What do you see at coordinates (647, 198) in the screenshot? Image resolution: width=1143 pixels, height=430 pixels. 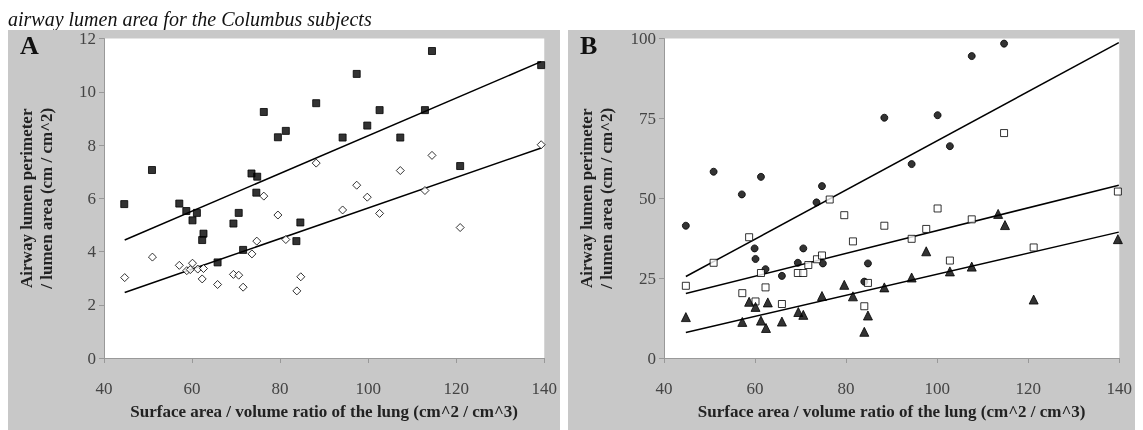 I see `y-tick-label: 50` at bounding box center [647, 198].